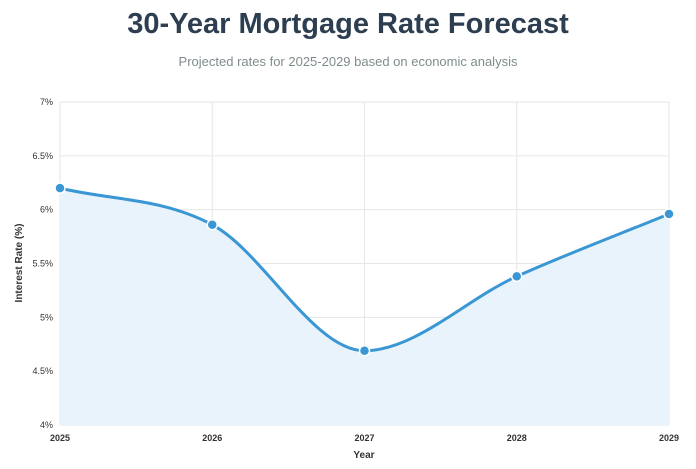 This screenshot has height=469, width=696. What do you see at coordinates (669, 438) in the screenshot?
I see `x-tick-label: 2029` at bounding box center [669, 438].